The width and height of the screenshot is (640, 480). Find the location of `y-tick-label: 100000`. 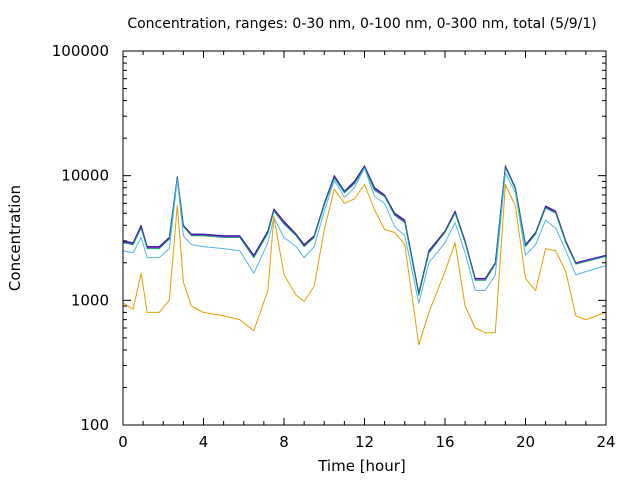

y-tick-label: 100000 is located at coordinates (80, 51).